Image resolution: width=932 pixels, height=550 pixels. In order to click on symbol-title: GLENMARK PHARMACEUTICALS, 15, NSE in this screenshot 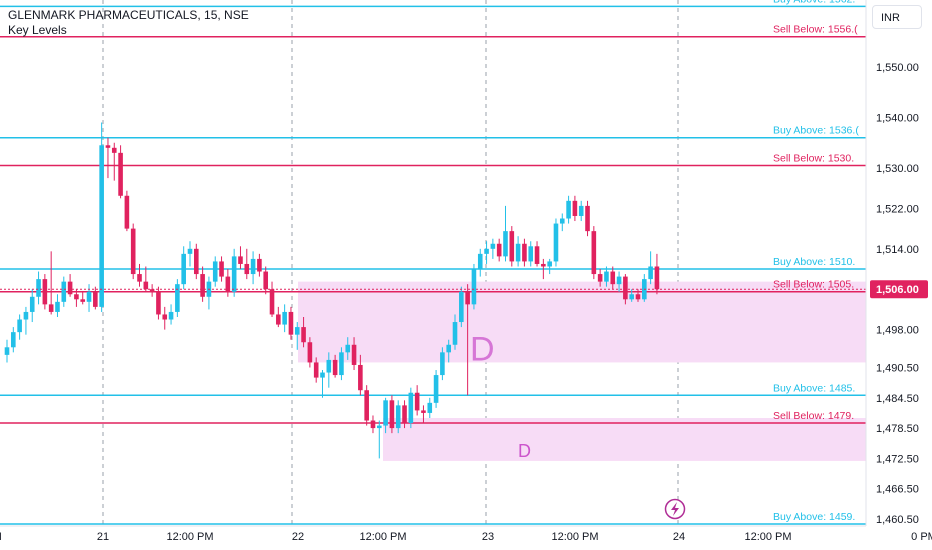, I will do `click(128, 15)`.